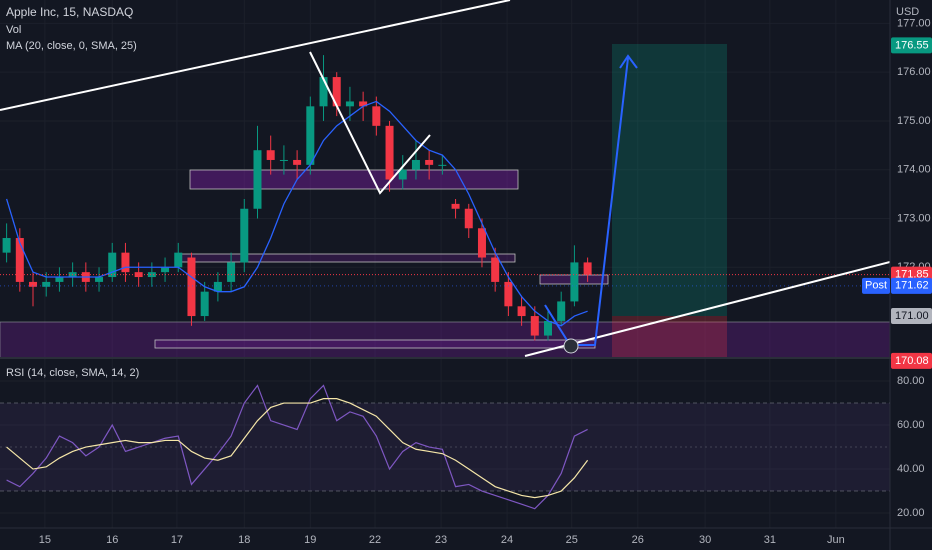 The width and height of the screenshot is (932, 550). I want to click on price-tag: Post, so click(876, 286).